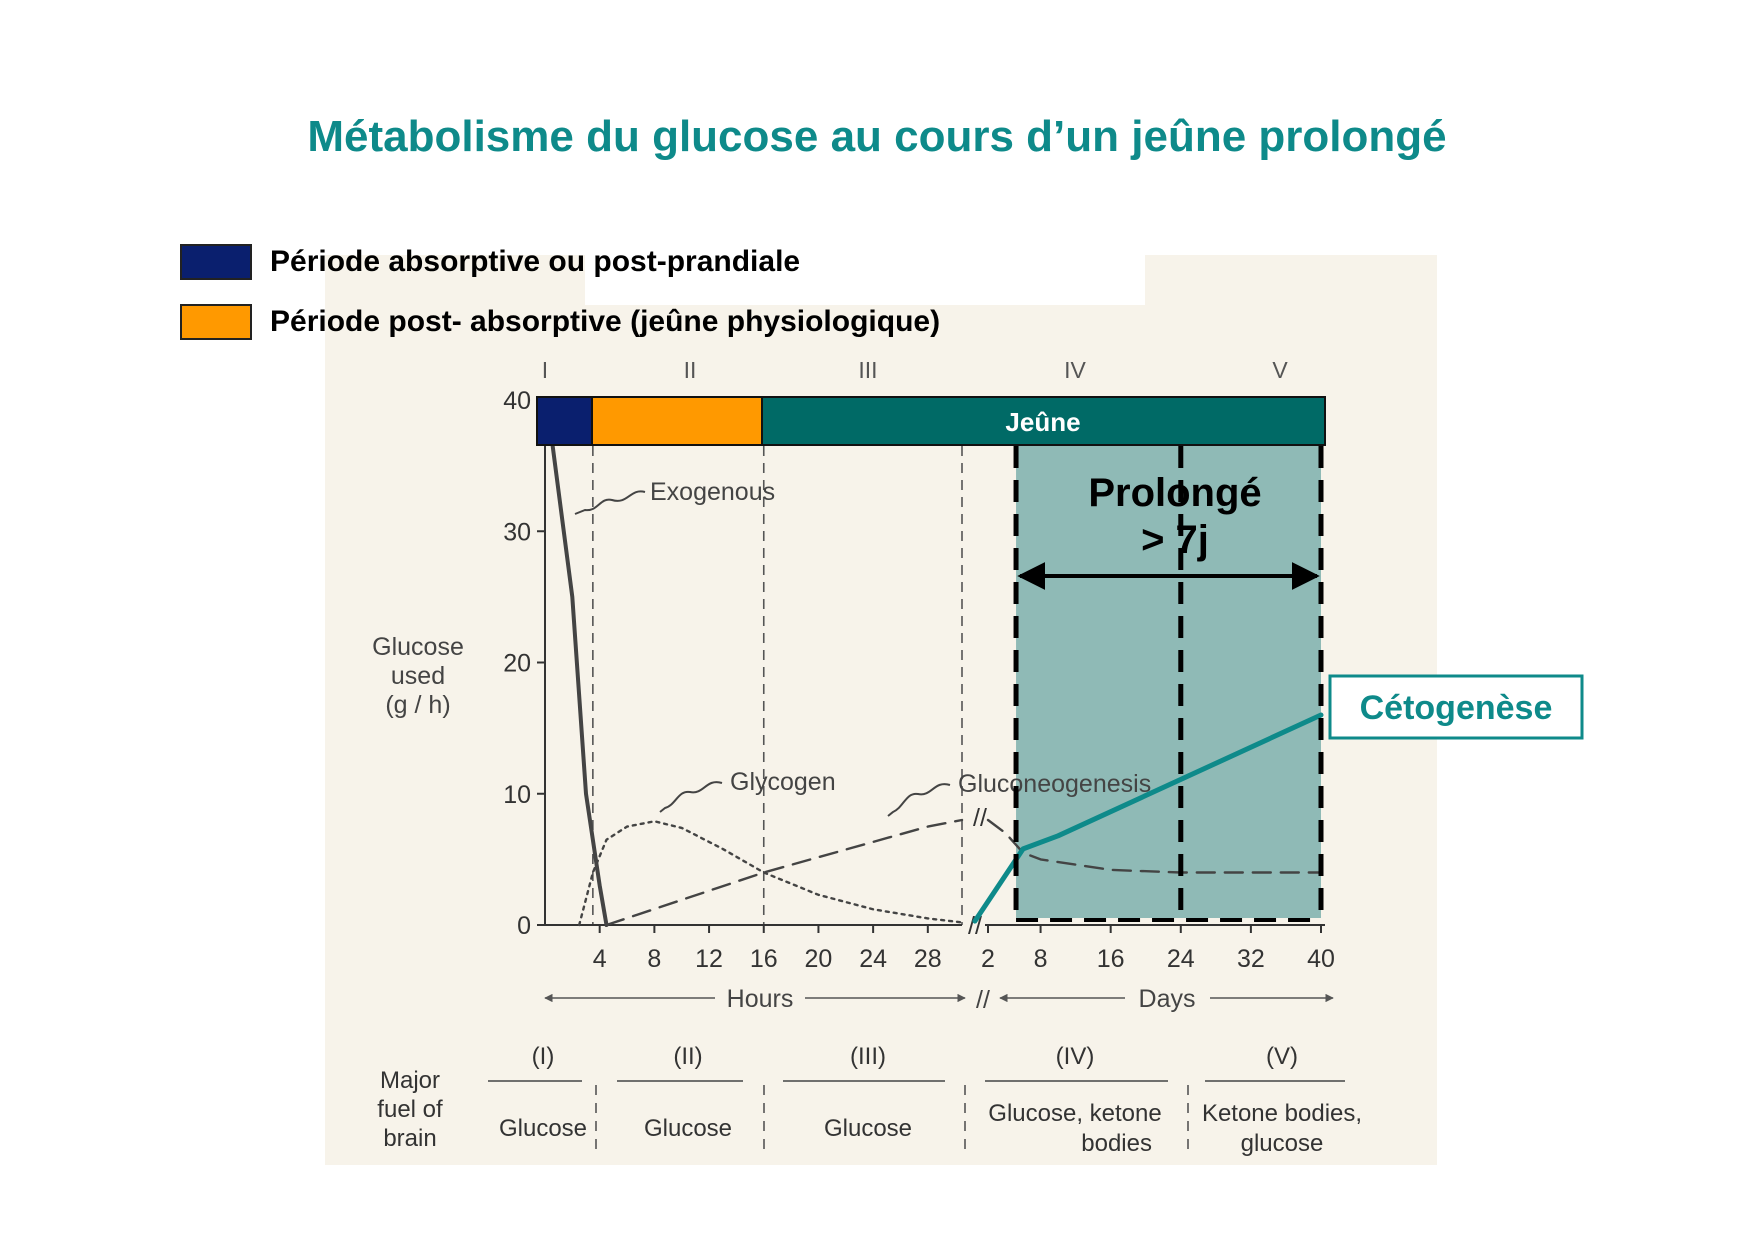  I want to click on fuel-header: Major, so click(410, 1080).